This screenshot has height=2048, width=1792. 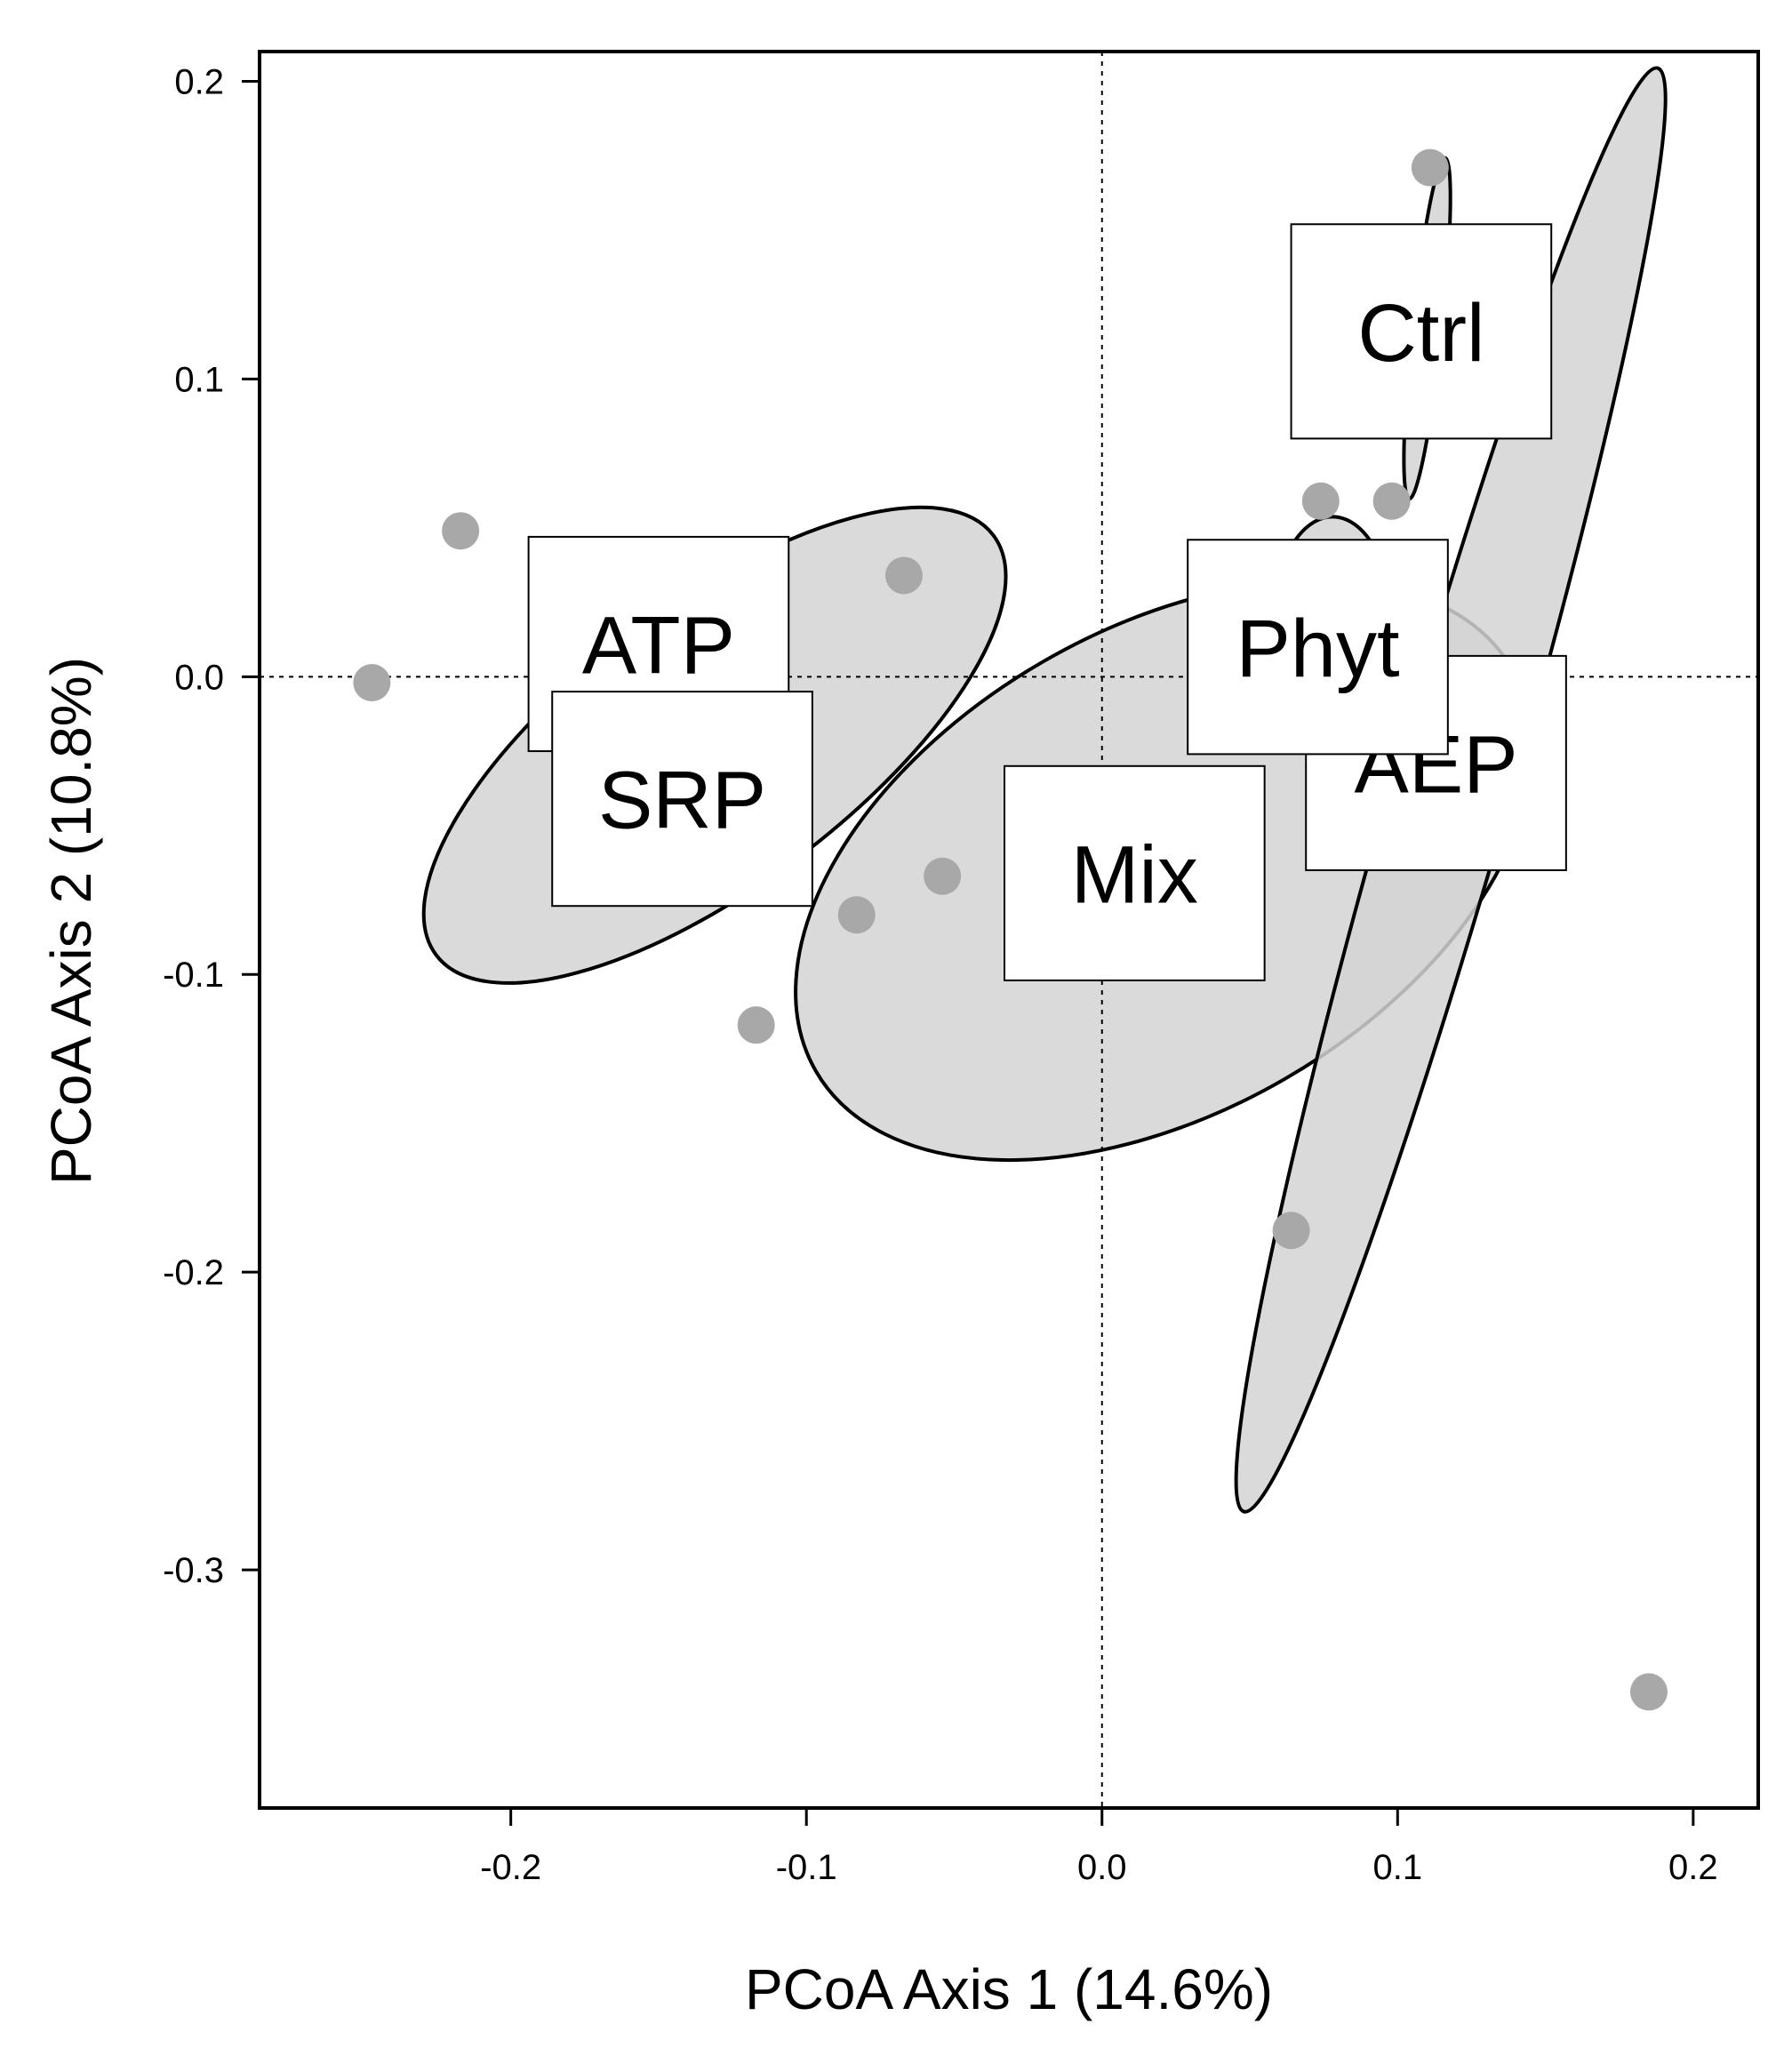 I want to click on x-axis: -0.2 -0.1 0.0 0.1 0.2, so click(x=1099, y=1846).